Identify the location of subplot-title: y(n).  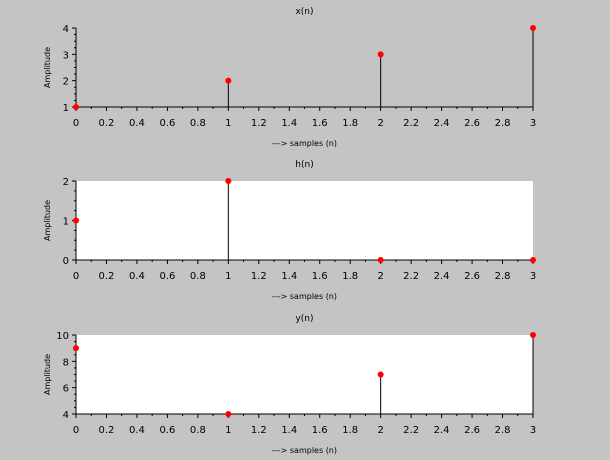
(304, 319).